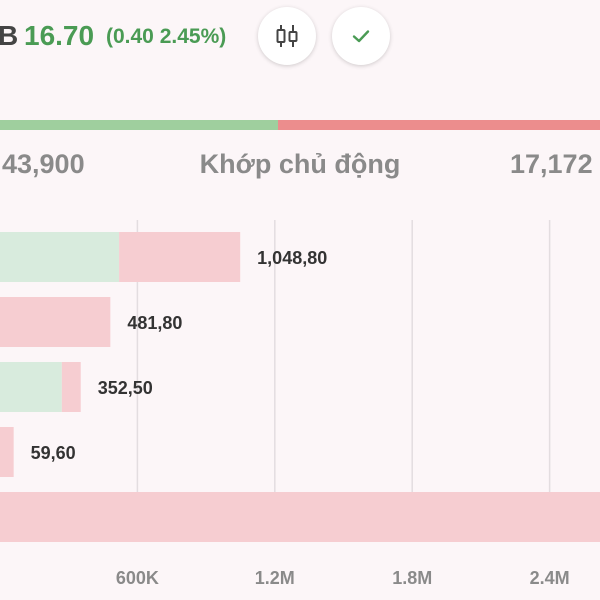  I want to click on current-price: 16.70, so click(59, 35).